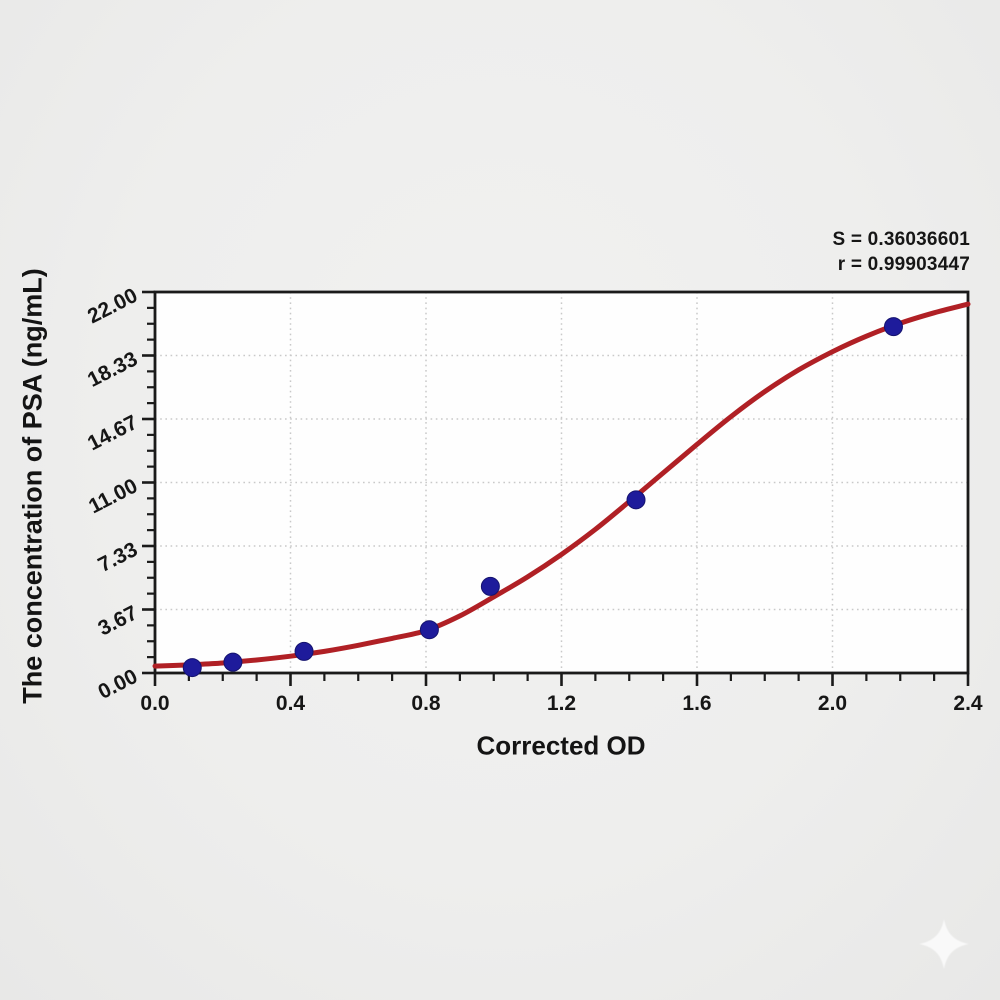 The image size is (1000, 1000). I want to click on x-tick-label: 0.8, so click(426, 703).